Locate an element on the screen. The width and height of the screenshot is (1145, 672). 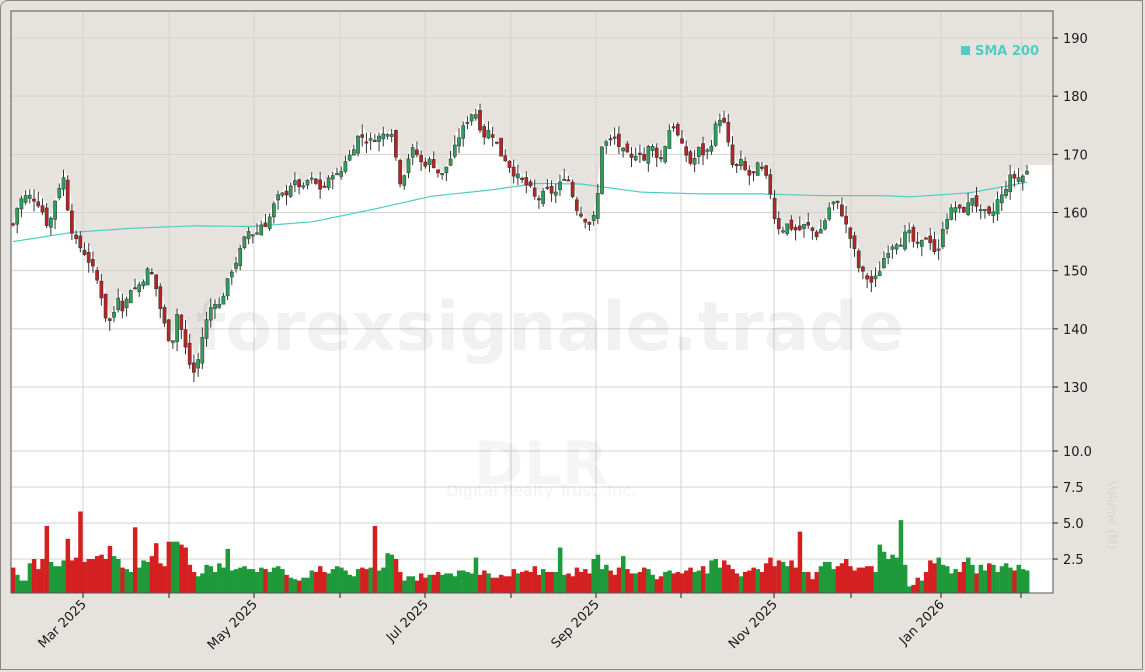
svg-text: DLR is located at coordinates (541, 464).